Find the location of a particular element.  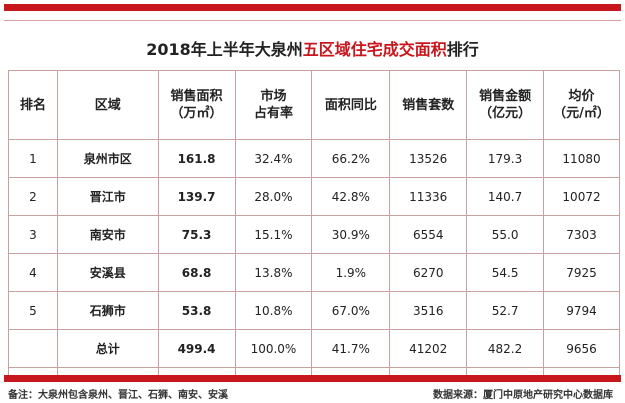

table-row: 5 石狮市 53.8 10.8% 67.0% 3516 52.7 9794 is located at coordinates (314, 310).